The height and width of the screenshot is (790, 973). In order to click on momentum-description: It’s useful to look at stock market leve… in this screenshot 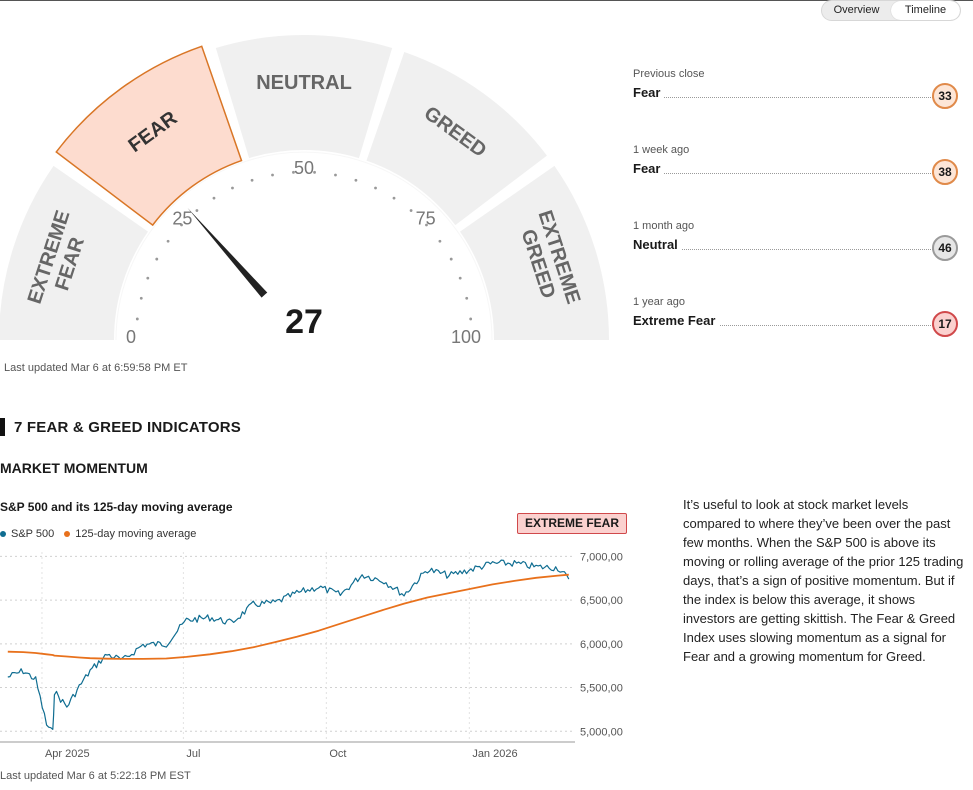, I will do `click(823, 580)`.